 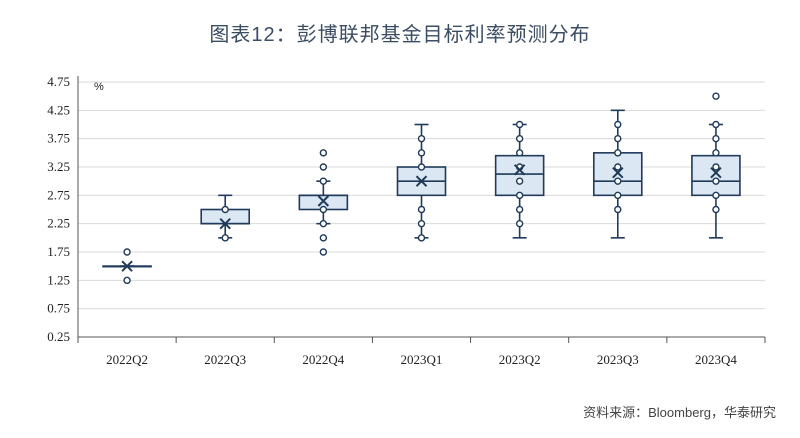 I want to click on x-category-label: 2023Q3, so click(x=618, y=359).